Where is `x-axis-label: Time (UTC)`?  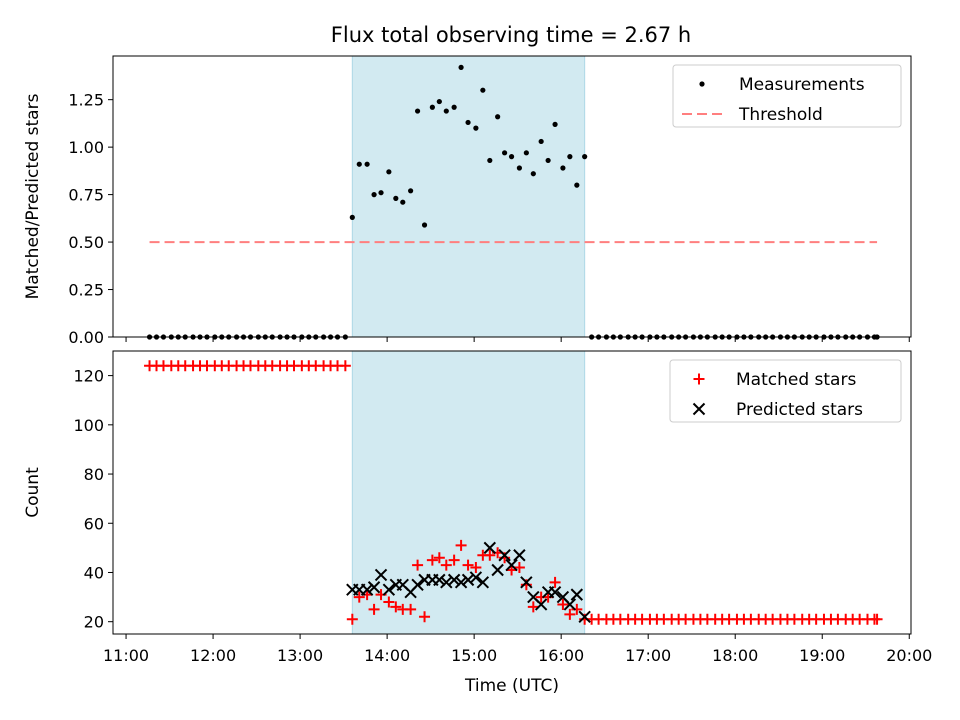 x-axis-label: Time (UTC) is located at coordinates (511, 686).